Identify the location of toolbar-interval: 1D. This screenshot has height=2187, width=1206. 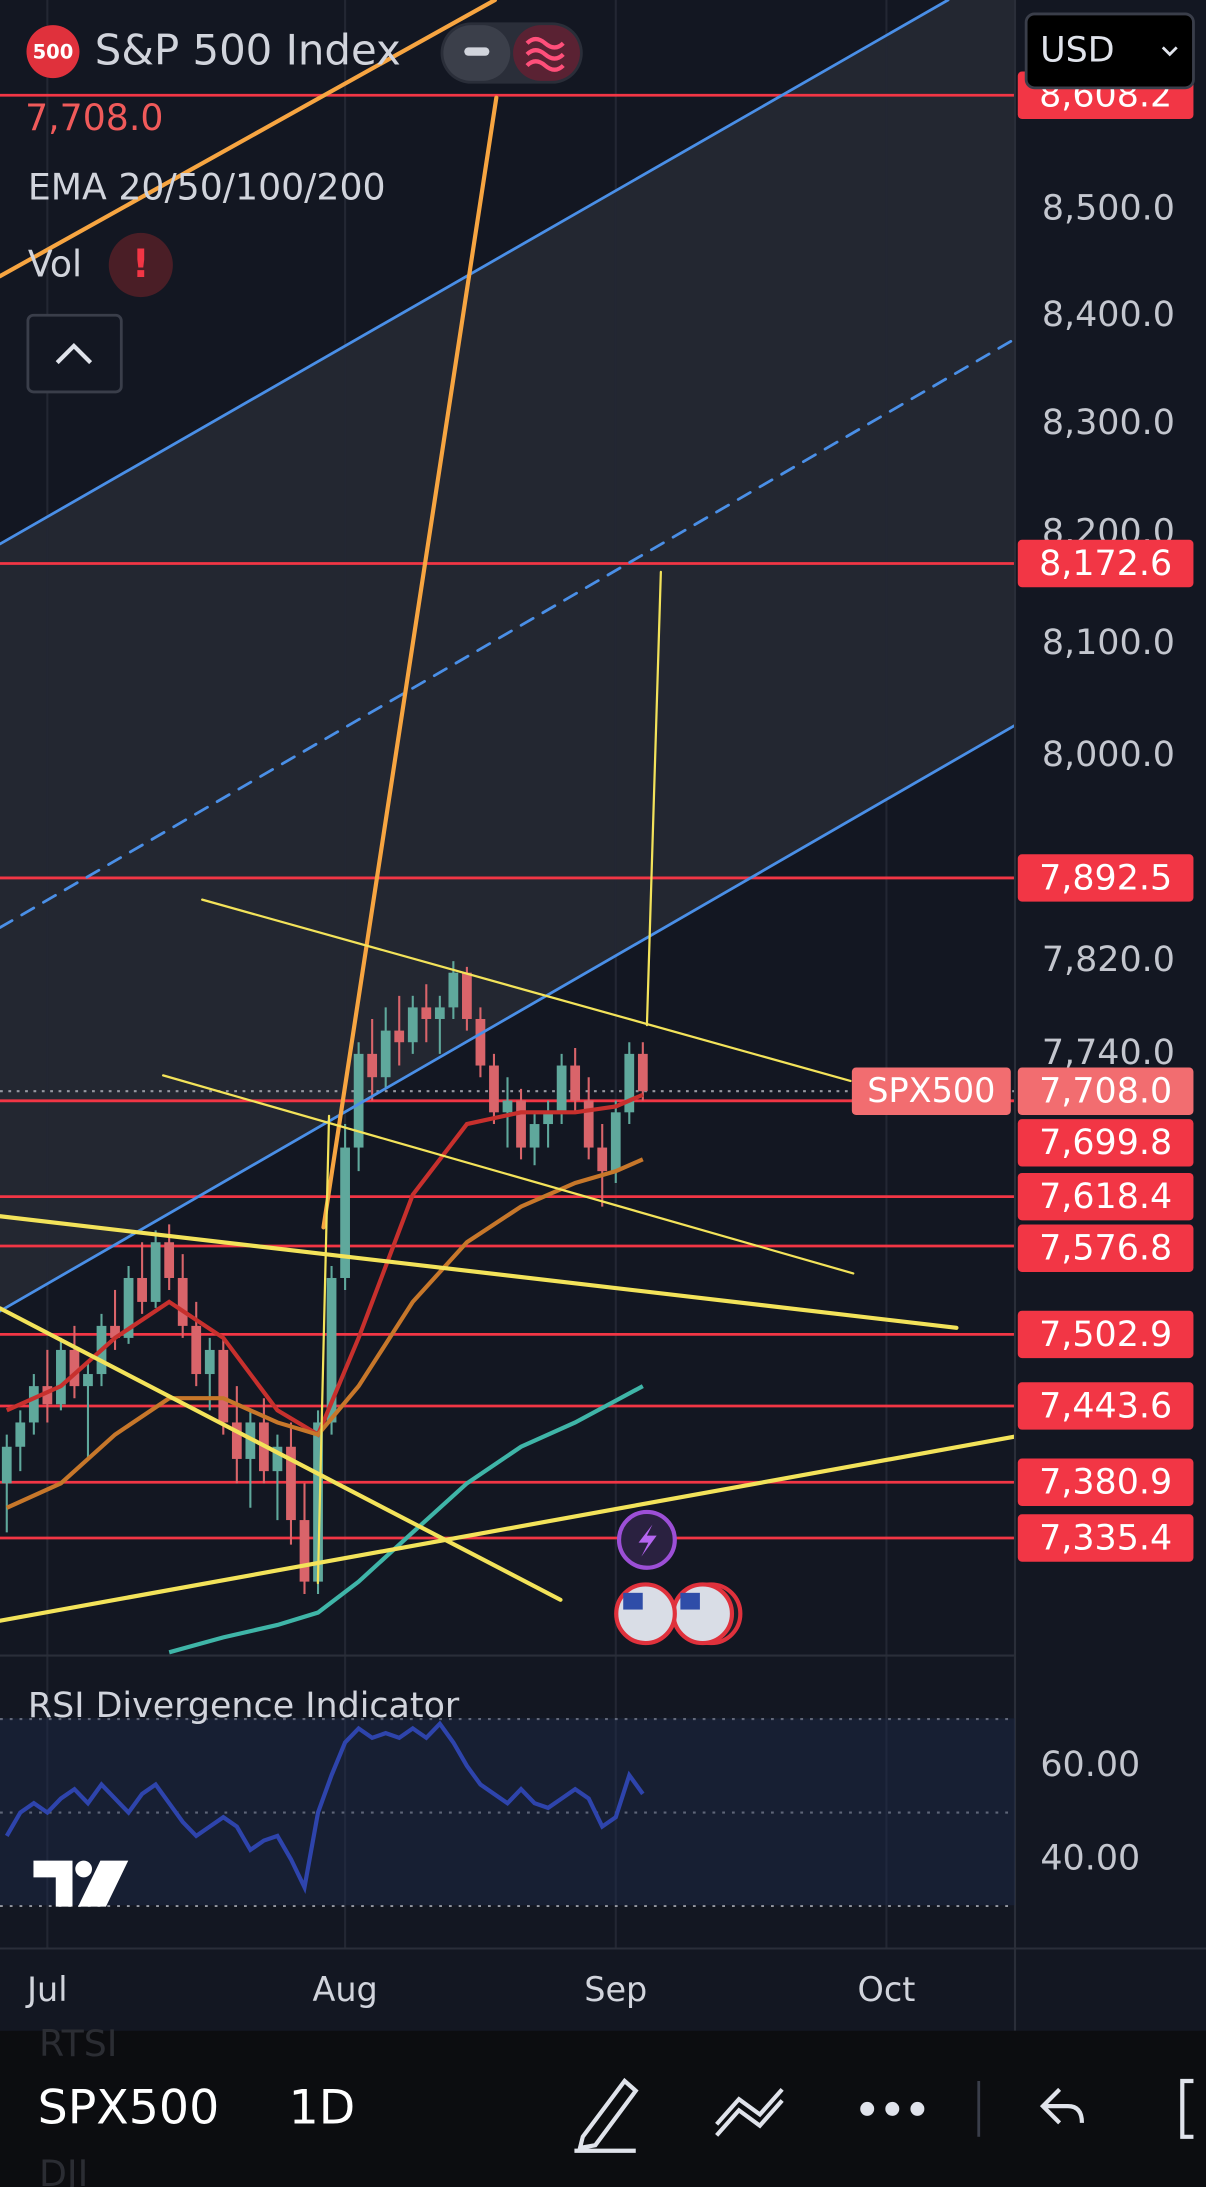
(322, 2107).